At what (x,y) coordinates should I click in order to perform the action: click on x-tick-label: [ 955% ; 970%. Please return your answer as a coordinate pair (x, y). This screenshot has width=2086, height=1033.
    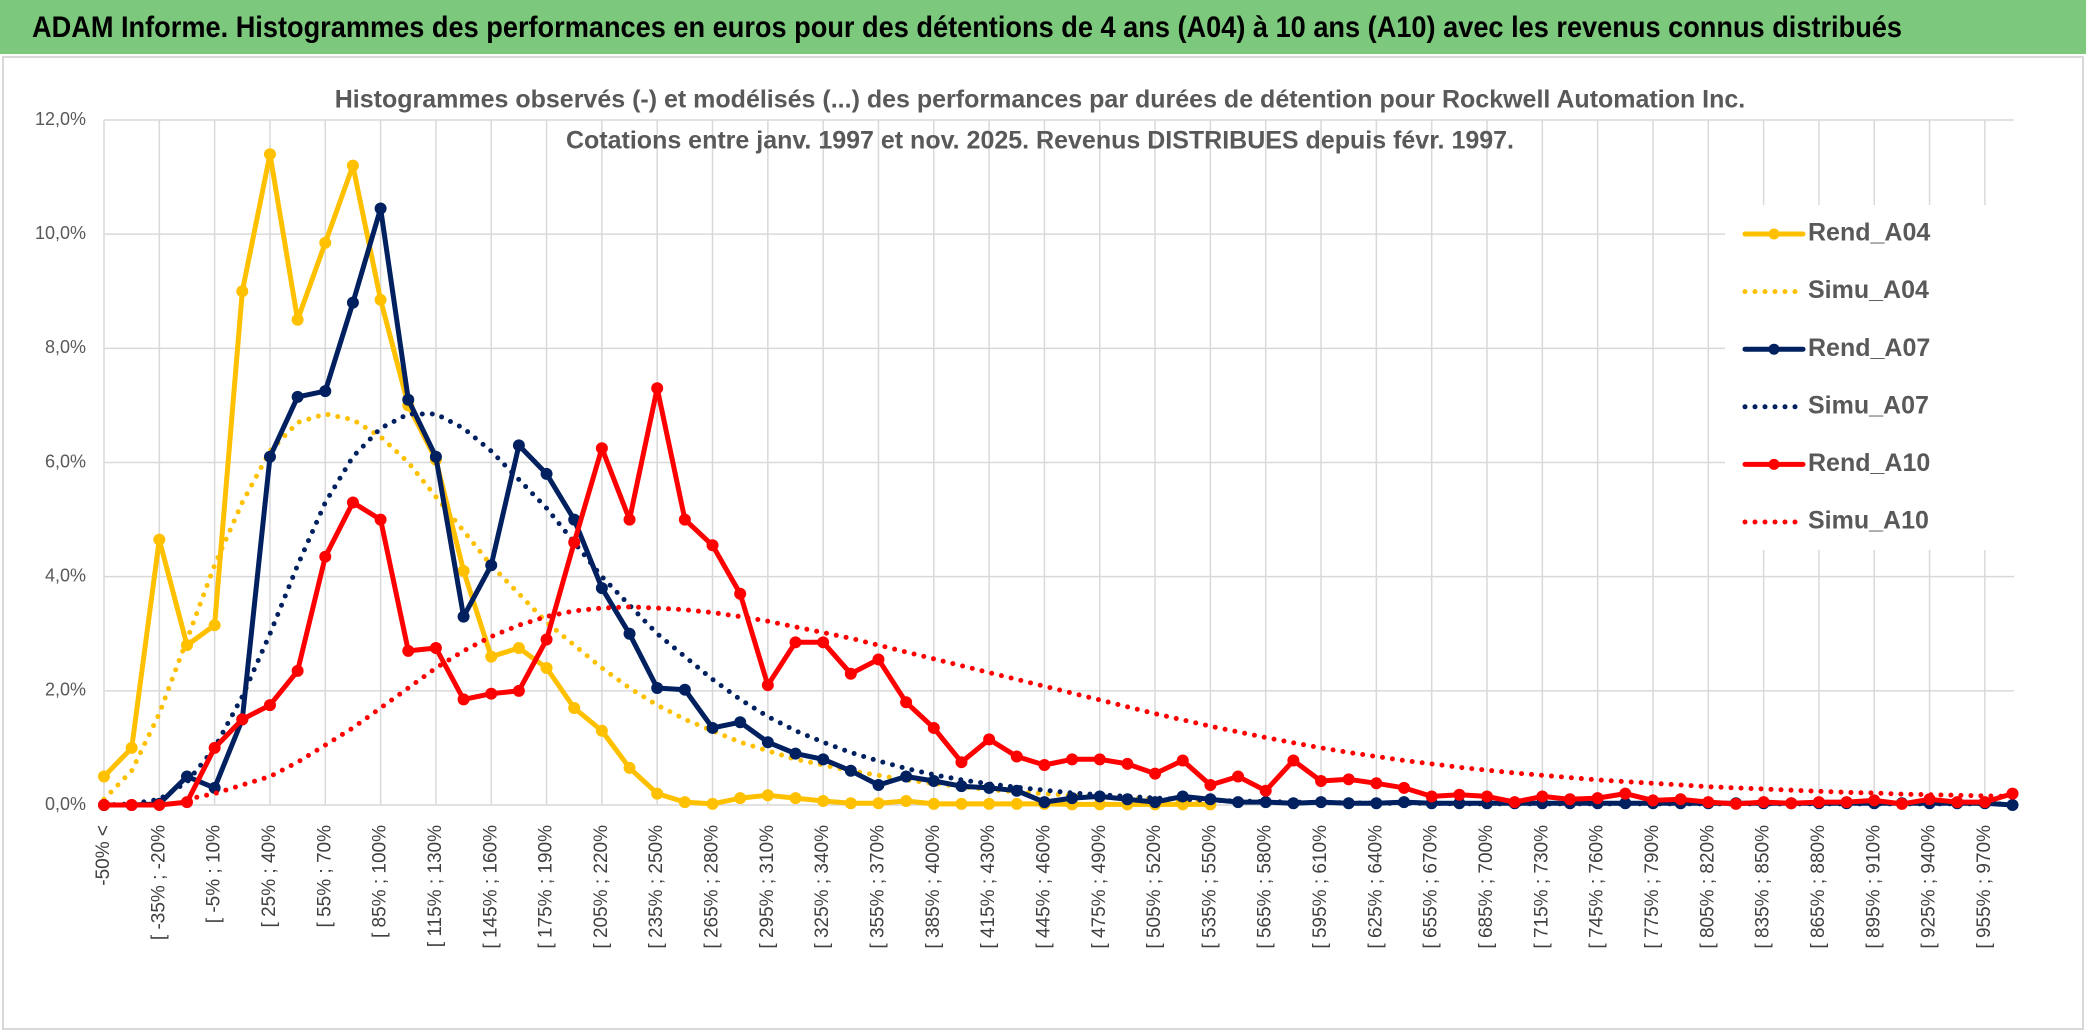
    Looking at the image, I should click on (1984, 887).